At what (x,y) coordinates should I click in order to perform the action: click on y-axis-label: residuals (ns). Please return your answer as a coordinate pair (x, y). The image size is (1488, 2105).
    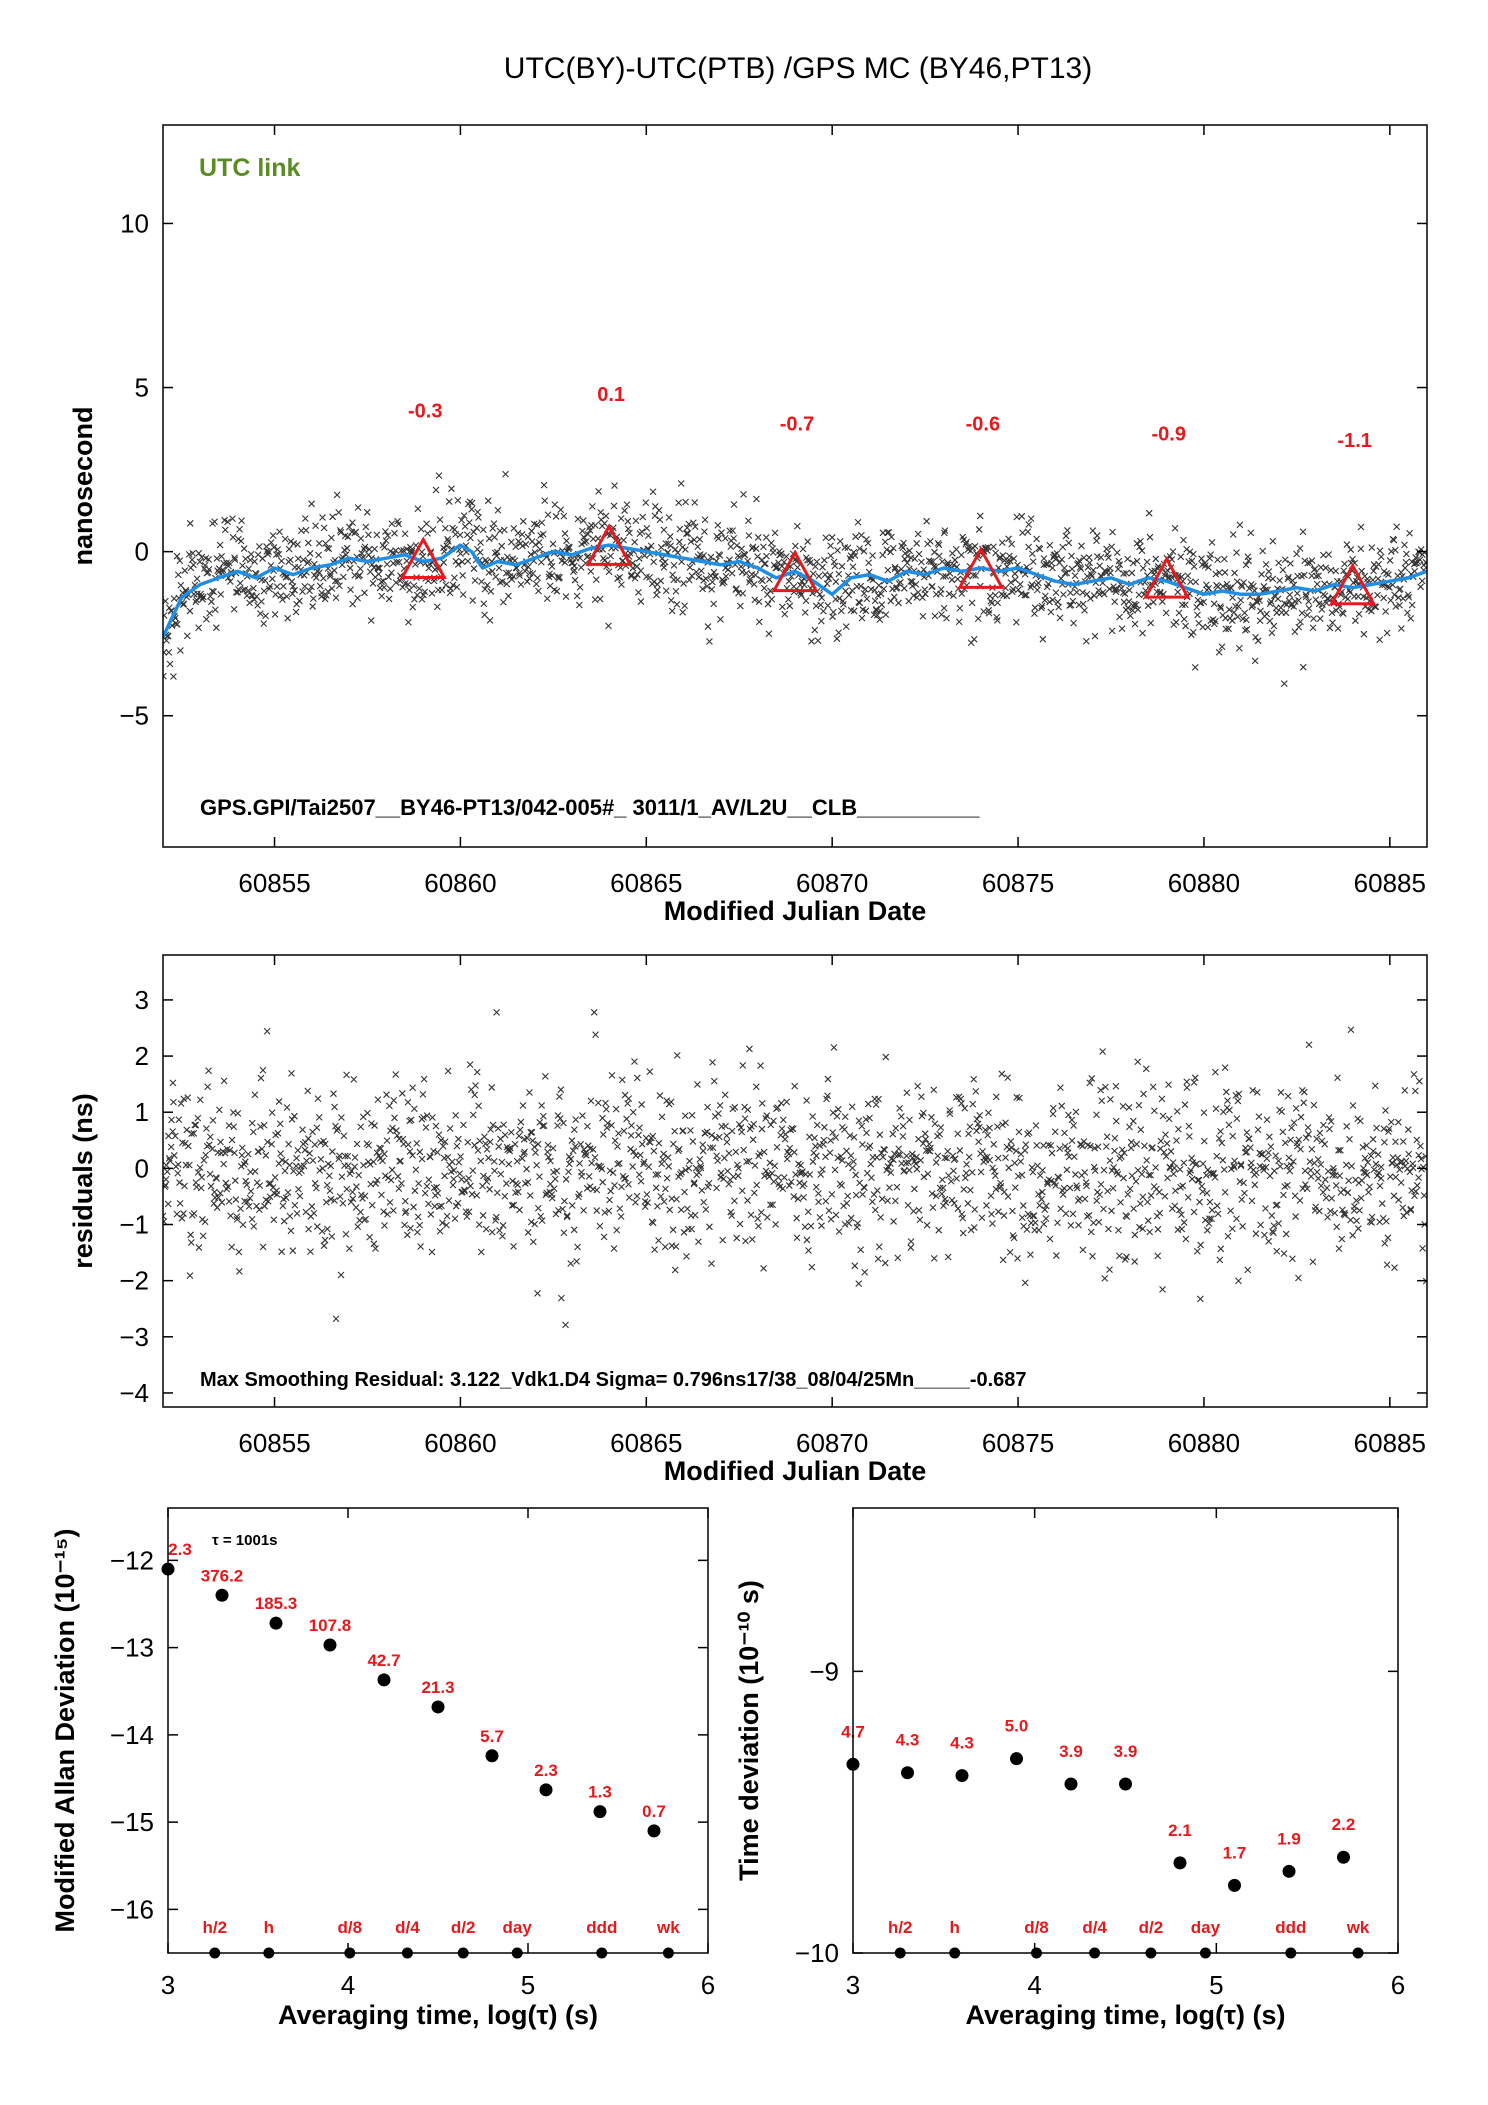
    Looking at the image, I should click on (83, 1181).